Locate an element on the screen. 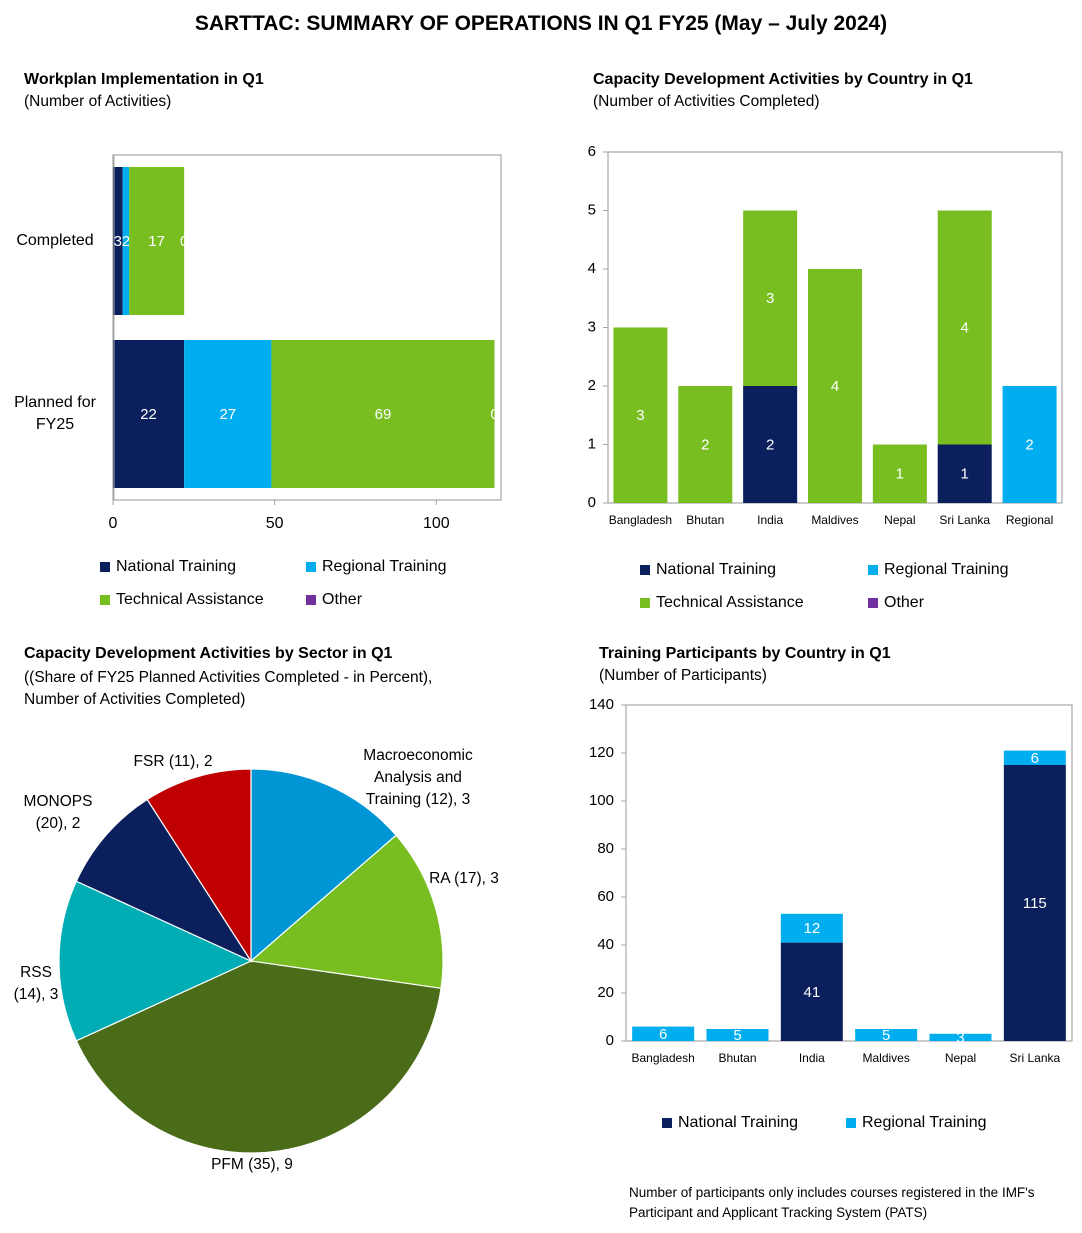 This screenshot has width=1082, height=1233. participants-legend-label: National Training is located at coordinates (738, 1122).